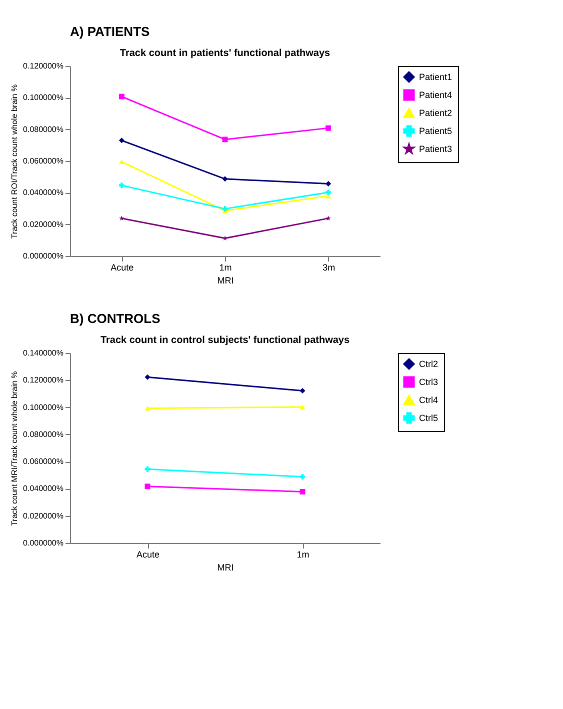 The image size is (563, 709). What do you see at coordinates (225, 53) in the screenshot?
I see `chart-title: Track count in patients' functional pathways` at bounding box center [225, 53].